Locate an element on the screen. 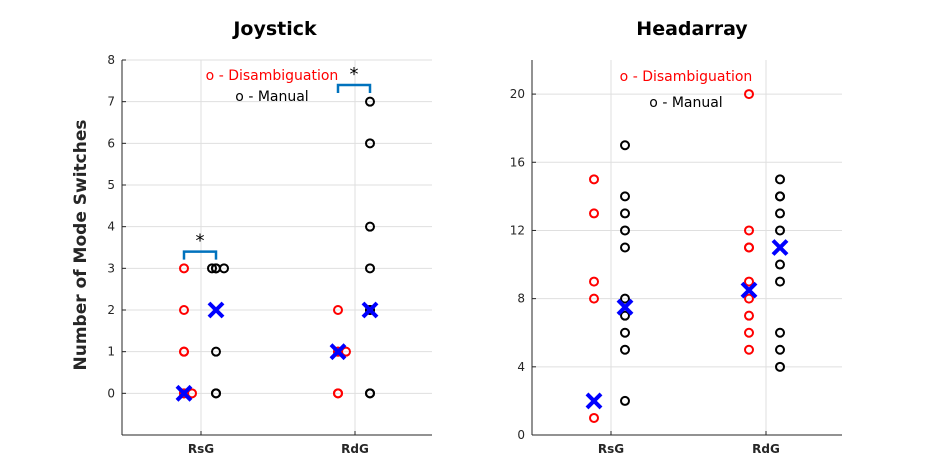  chart-title: Headarray is located at coordinates (692, 29).